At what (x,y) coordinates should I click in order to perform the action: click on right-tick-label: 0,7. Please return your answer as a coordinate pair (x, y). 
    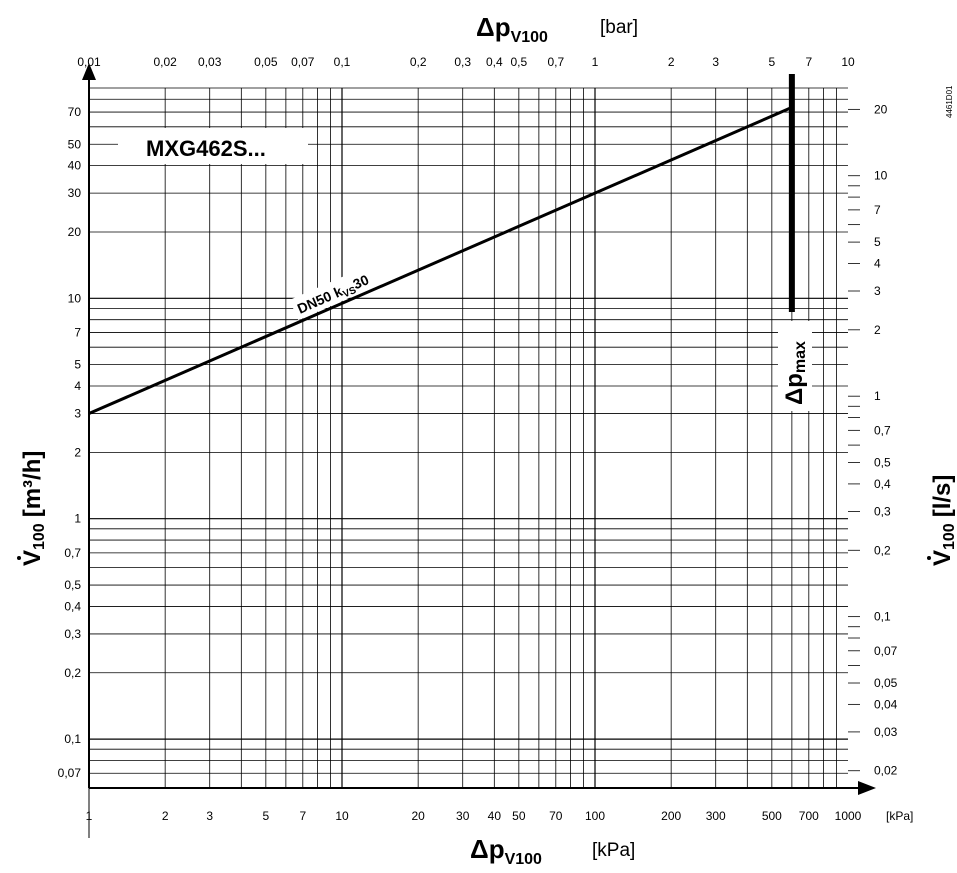
    Looking at the image, I should click on (882, 430).